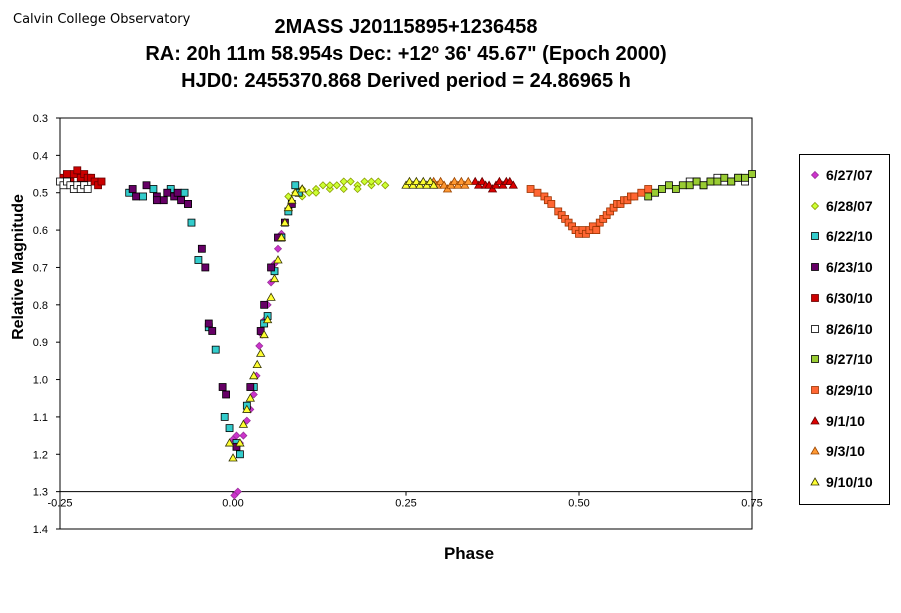 This screenshot has width=901, height=613. What do you see at coordinates (578, 504) in the screenshot?
I see `x-tick-label: 0.50` at bounding box center [578, 504].